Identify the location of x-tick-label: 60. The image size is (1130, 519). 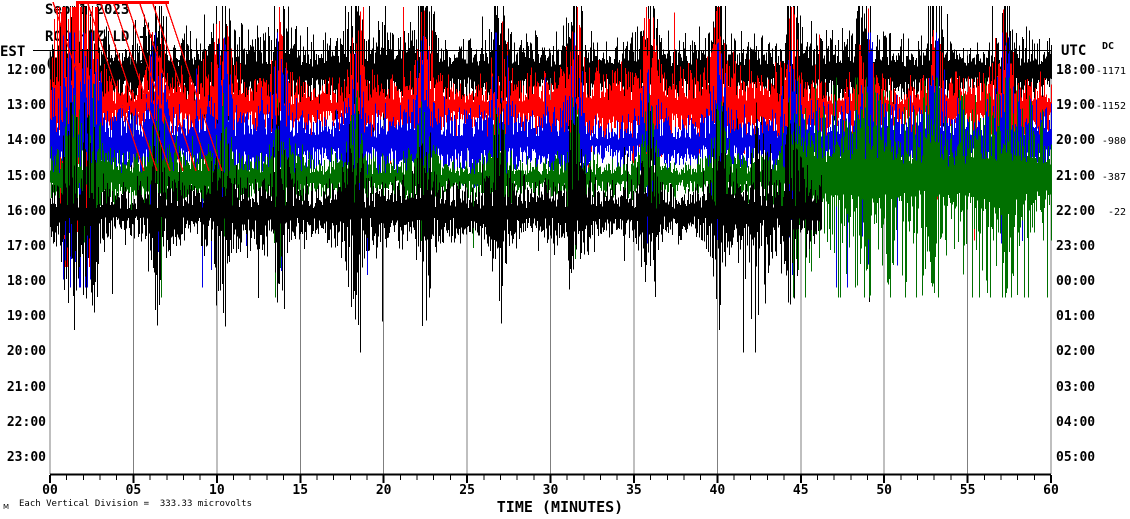
(1051, 490).